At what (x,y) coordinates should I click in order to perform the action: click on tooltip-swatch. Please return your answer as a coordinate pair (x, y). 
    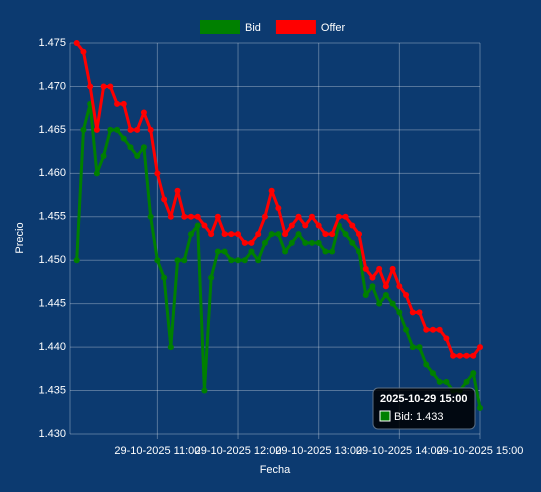
    Looking at the image, I should click on (385, 416).